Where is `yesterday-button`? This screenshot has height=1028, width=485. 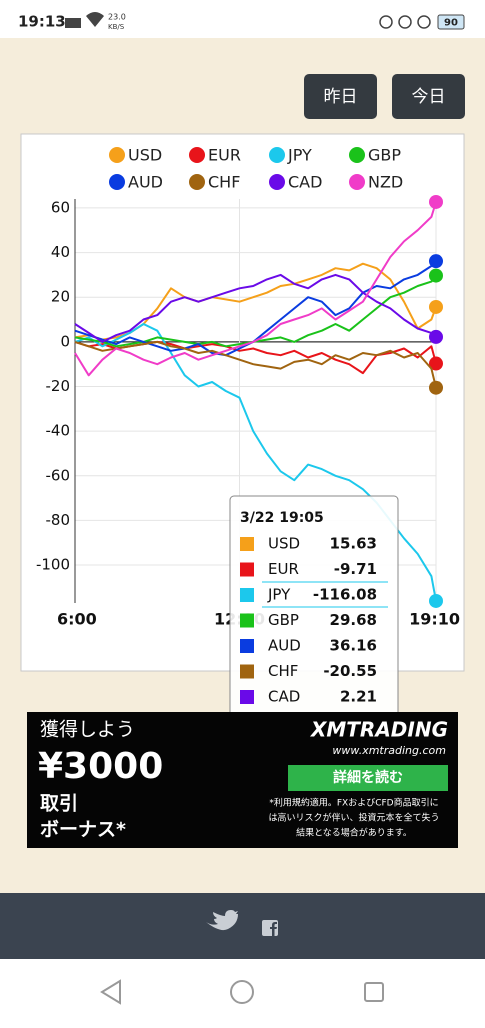
yesterday-button is located at coordinates (340, 96).